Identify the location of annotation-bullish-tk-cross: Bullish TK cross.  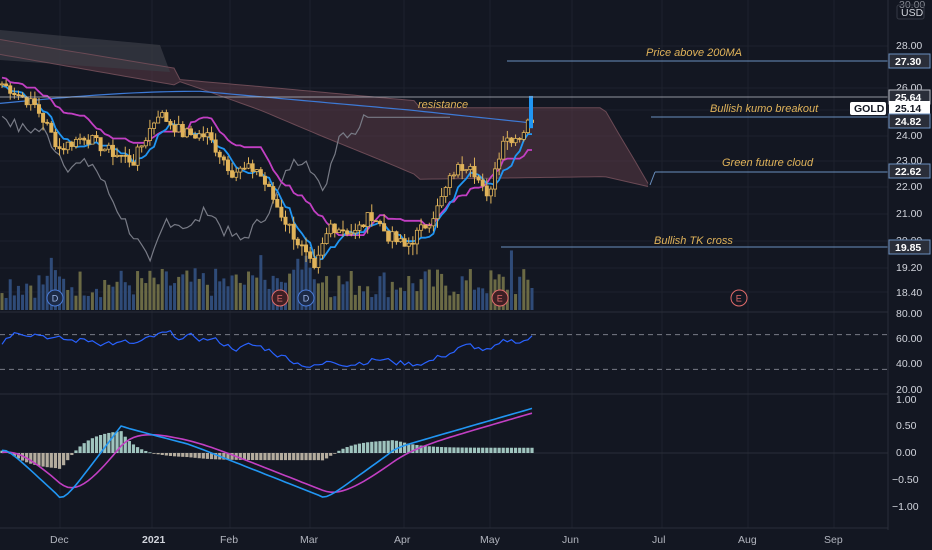
(693, 241).